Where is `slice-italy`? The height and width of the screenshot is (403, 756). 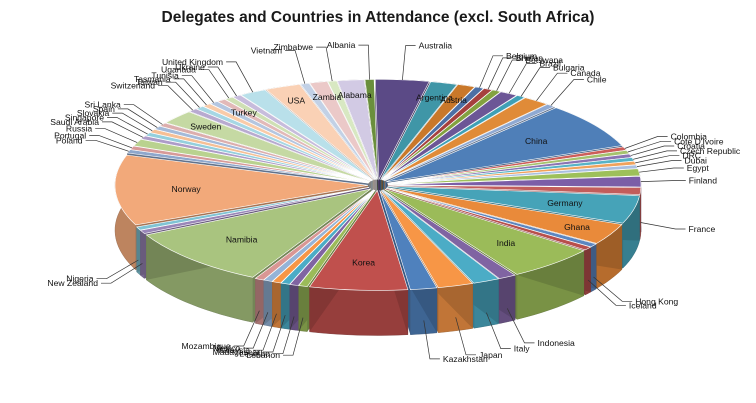 slice-italy is located at coordinates (440, 236).